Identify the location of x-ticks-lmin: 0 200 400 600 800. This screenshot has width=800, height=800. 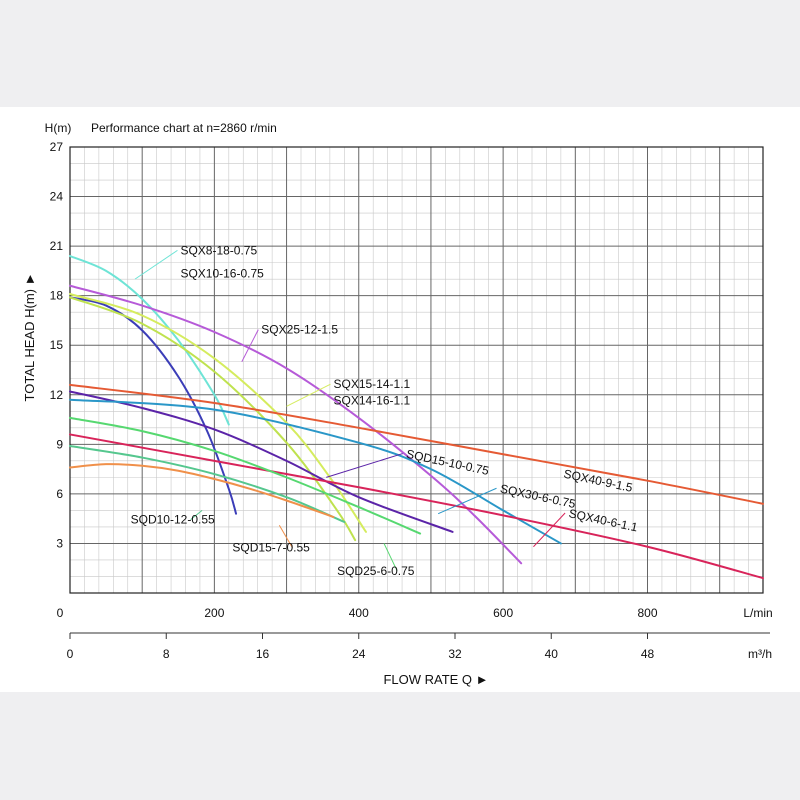
(357, 613).